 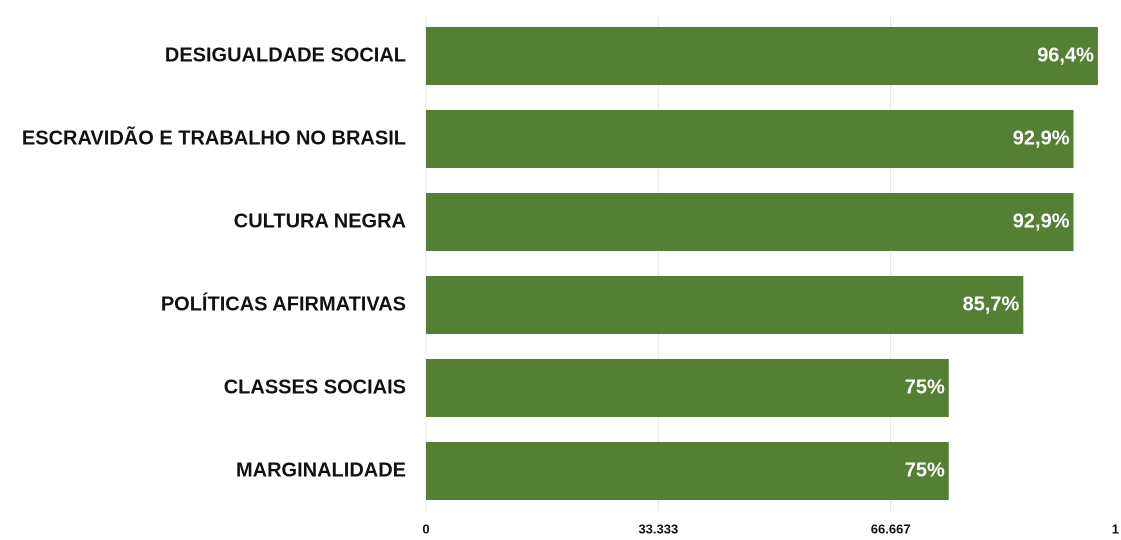 What do you see at coordinates (315, 387) in the screenshot?
I see `category-label: CLASSES SOCIAIS` at bounding box center [315, 387].